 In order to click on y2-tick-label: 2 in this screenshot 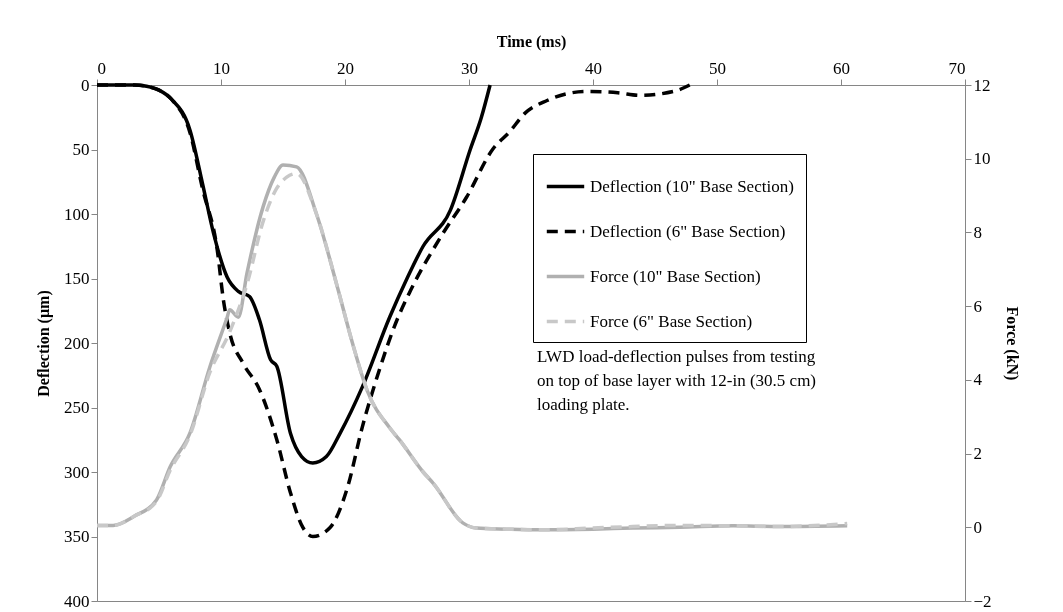, I will do `click(977, 454)`.